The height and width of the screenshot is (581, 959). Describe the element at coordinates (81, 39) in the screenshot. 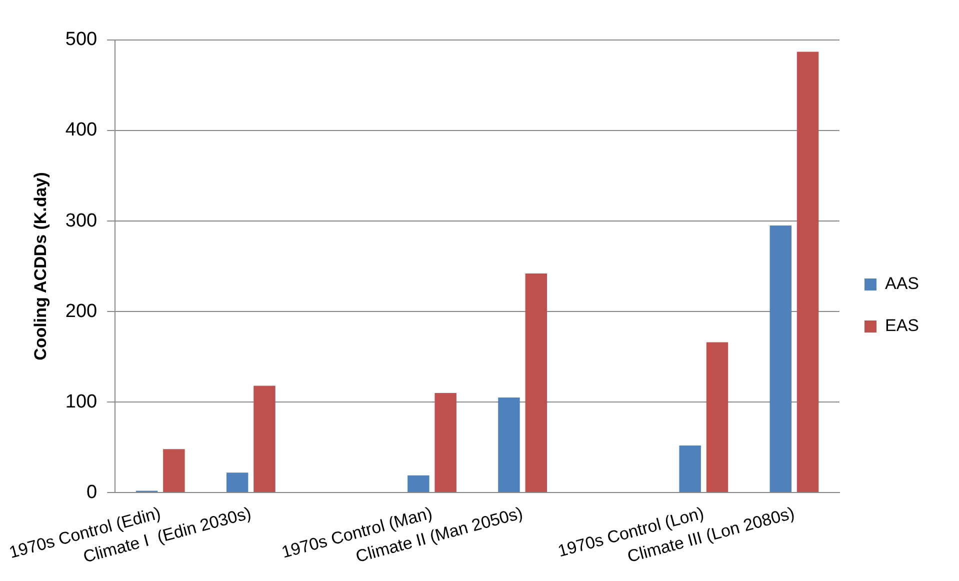

I see `y-tick-label: 500` at that location.